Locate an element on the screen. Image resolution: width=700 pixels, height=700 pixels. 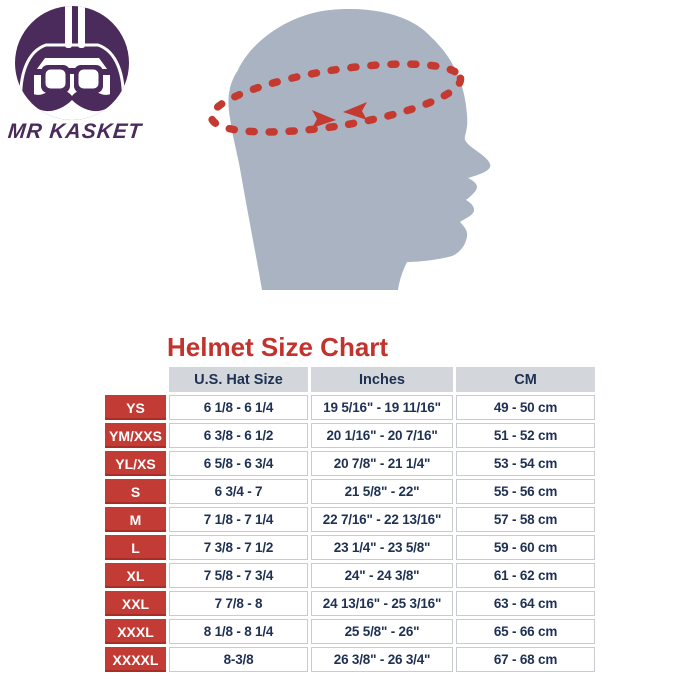
page-title: Helmet Size Chart is located at coordinates (278, 347).